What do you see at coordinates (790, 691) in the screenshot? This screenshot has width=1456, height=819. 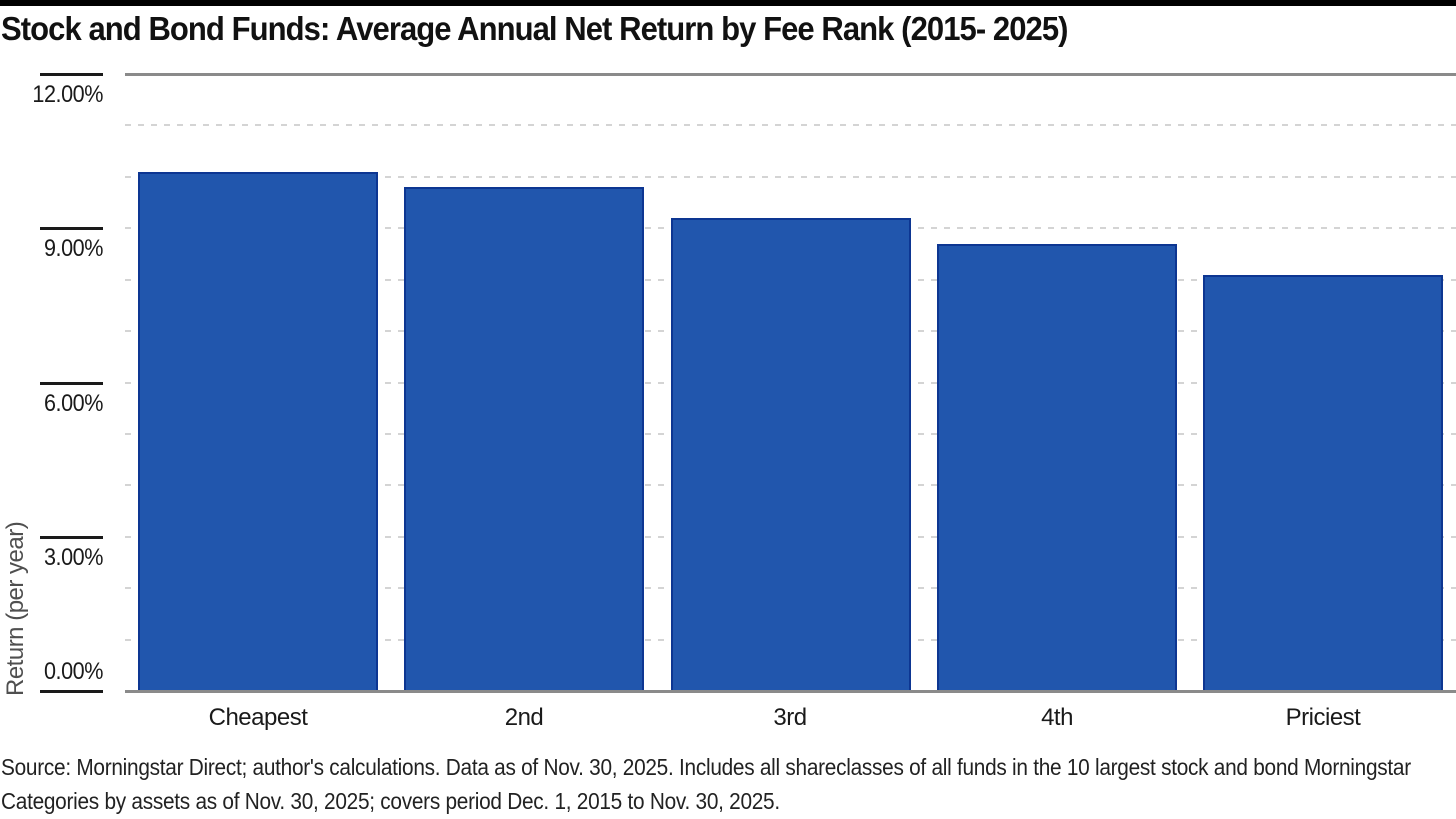 I see `x-axis-baseline` at bounding box center [790, 691].